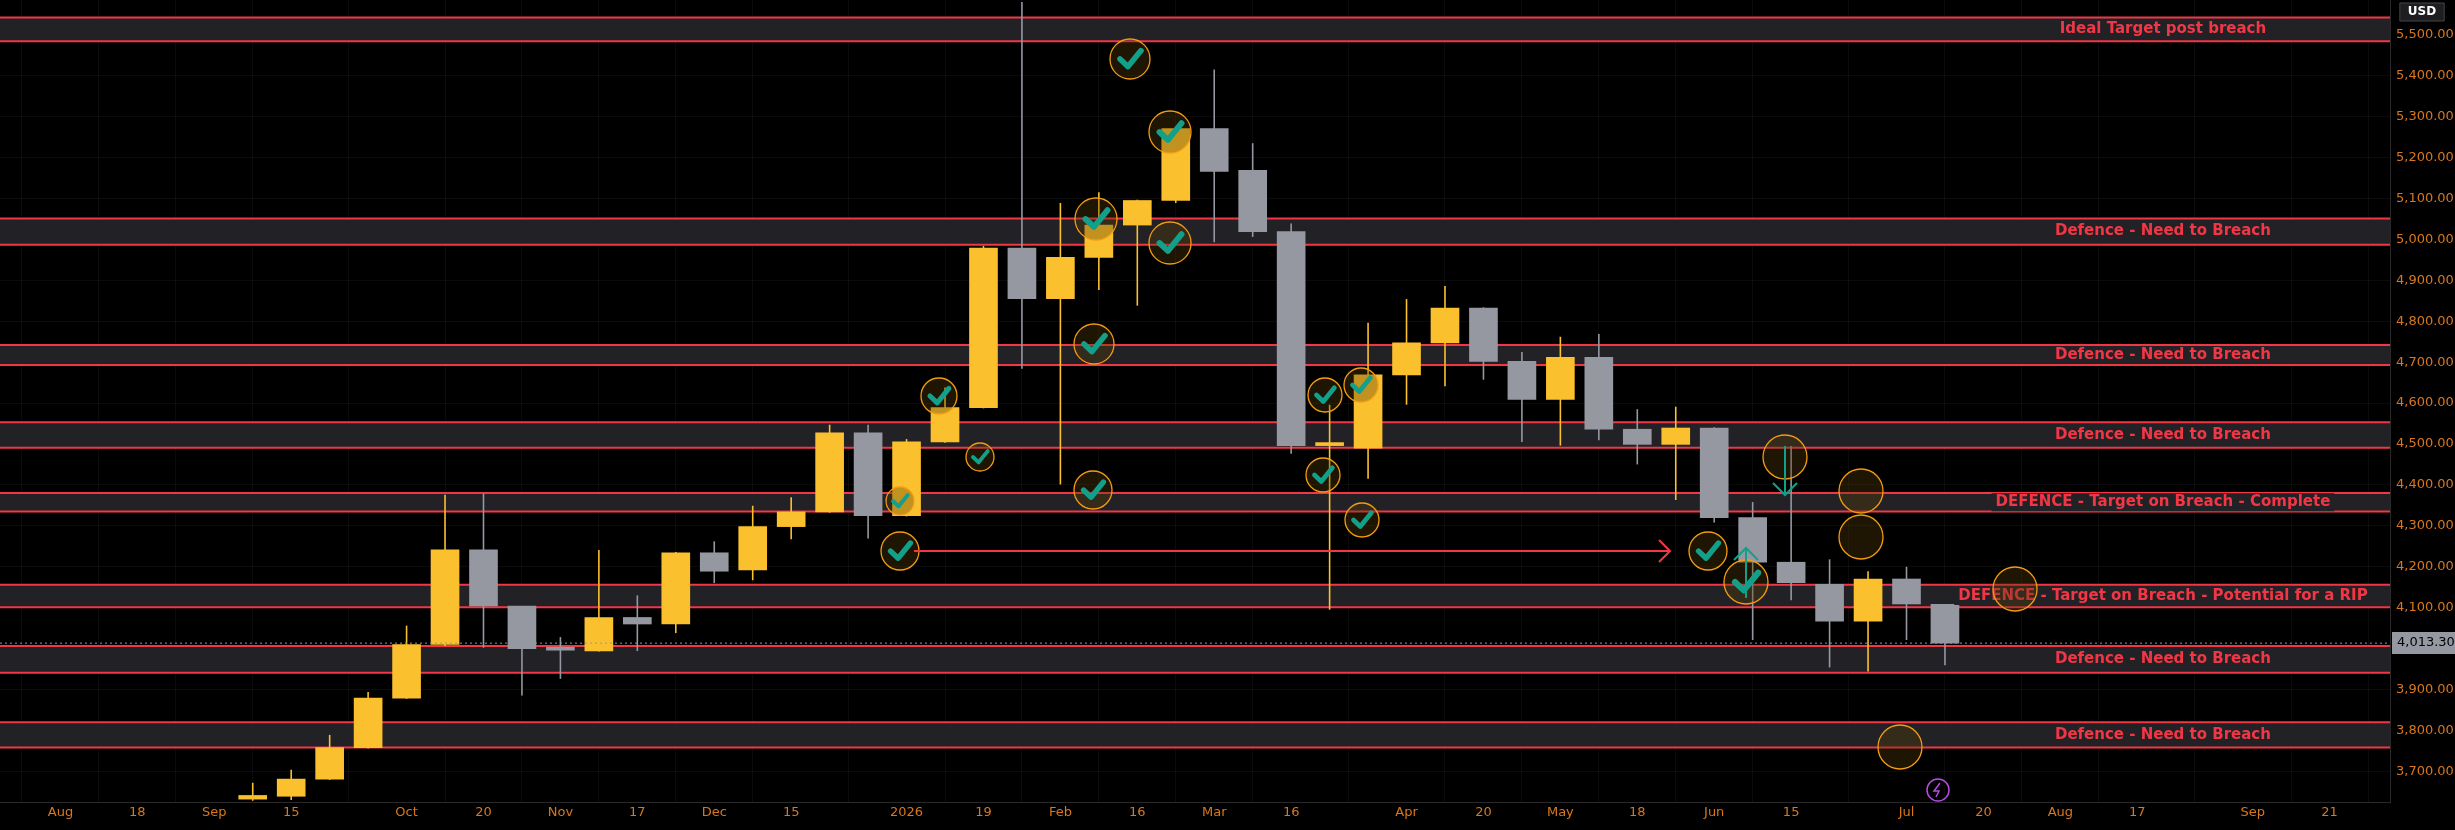 The width and height of the screenshot is (2455, 830). Describe the element at coordinates (2426, 642) in the screenshot. I see `ref-line-label: 4,013.30` at that location.